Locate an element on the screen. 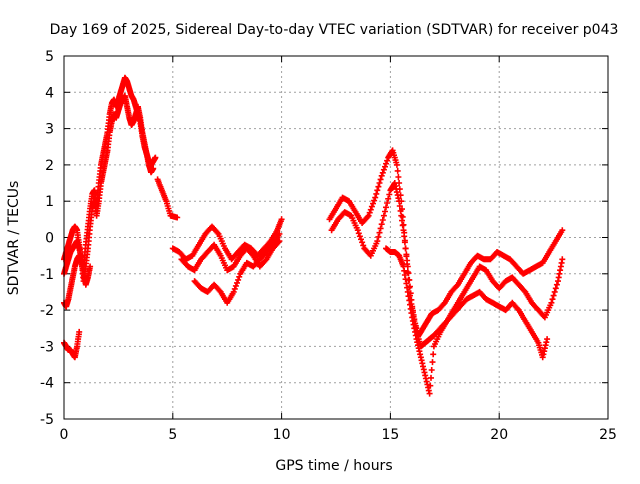 This screenshot has height=484, width=640. x-tick-label: 15 is located at coordinates (390, 435).